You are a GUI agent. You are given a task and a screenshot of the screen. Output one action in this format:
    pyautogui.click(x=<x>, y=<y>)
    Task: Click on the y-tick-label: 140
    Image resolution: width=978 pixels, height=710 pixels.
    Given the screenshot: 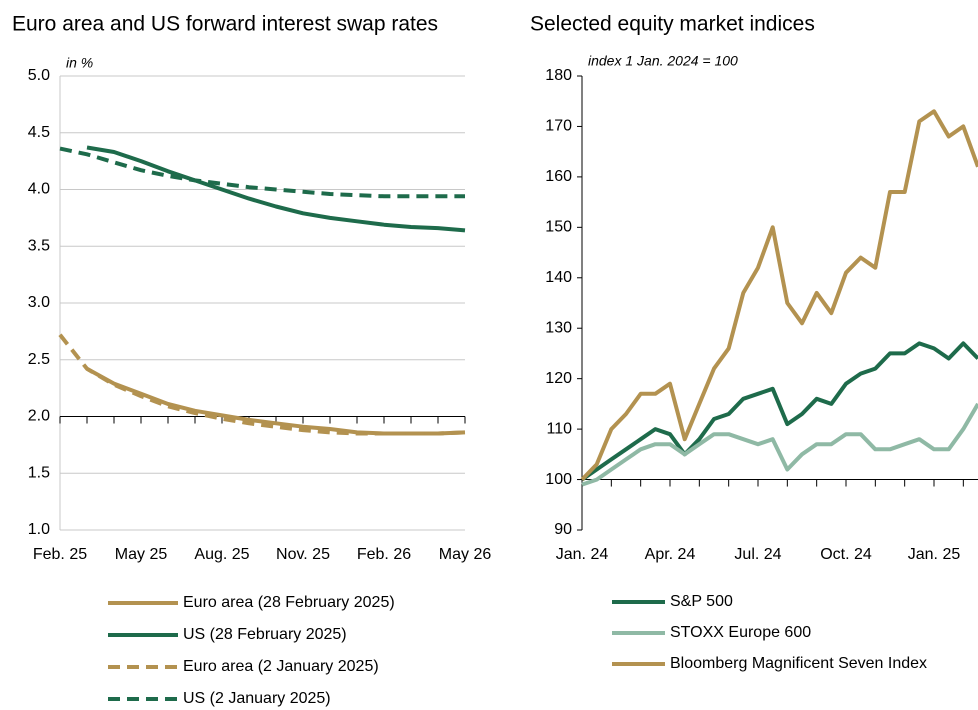 What is the action you would take?
    pyautogui.click(x=558, y=277)
    